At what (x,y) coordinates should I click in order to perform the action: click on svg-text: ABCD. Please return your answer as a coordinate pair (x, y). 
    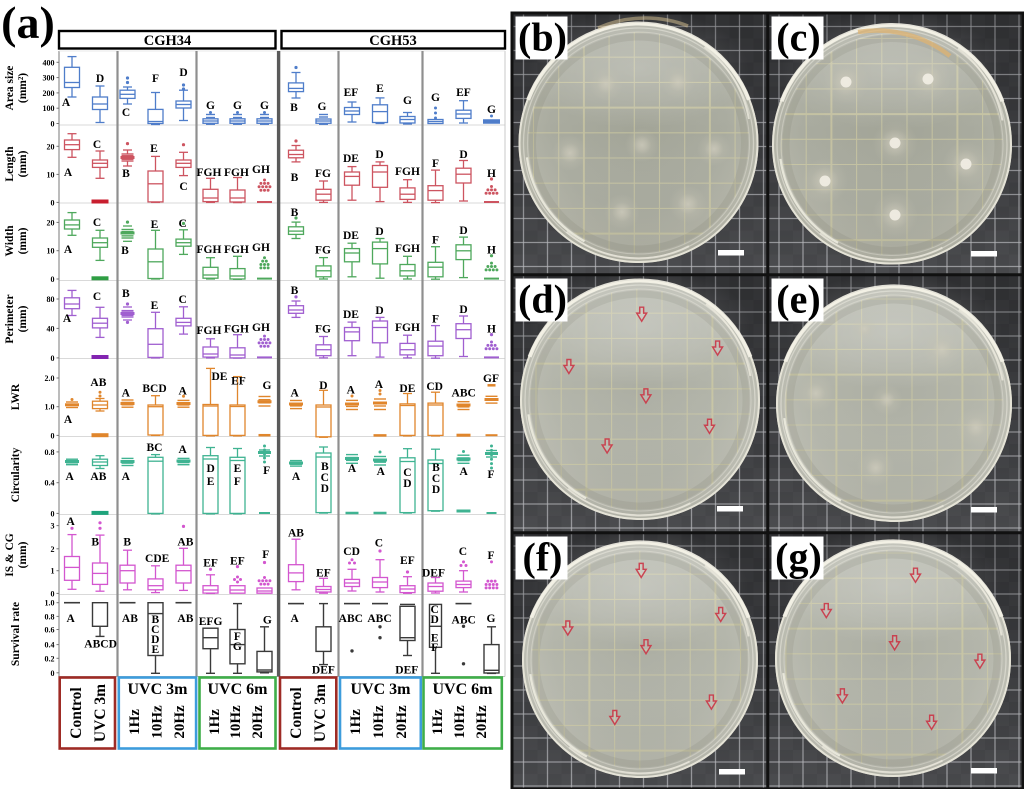
    Looking at the image, I should click on (100, 645).